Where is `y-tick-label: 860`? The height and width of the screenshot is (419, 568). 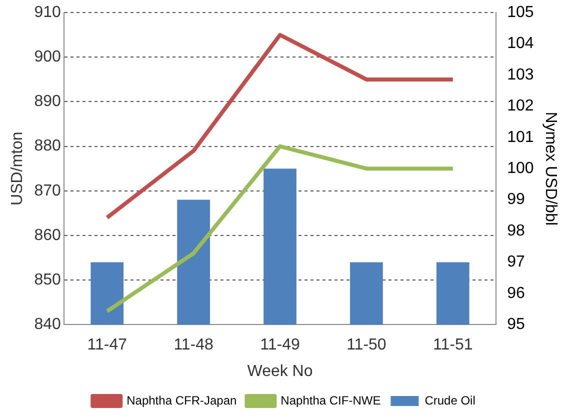
y-tick-label: 860 is located at coordinates (47, 235).